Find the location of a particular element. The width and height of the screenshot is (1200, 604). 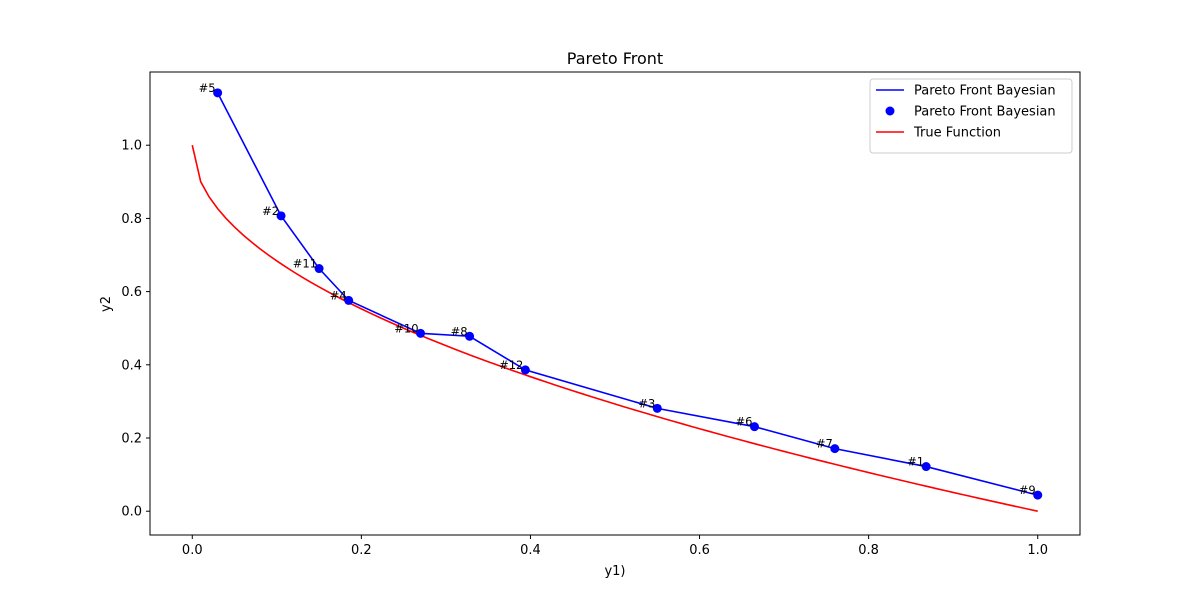

x-tick-label: 0.6 is located at coordinates (699, 550).